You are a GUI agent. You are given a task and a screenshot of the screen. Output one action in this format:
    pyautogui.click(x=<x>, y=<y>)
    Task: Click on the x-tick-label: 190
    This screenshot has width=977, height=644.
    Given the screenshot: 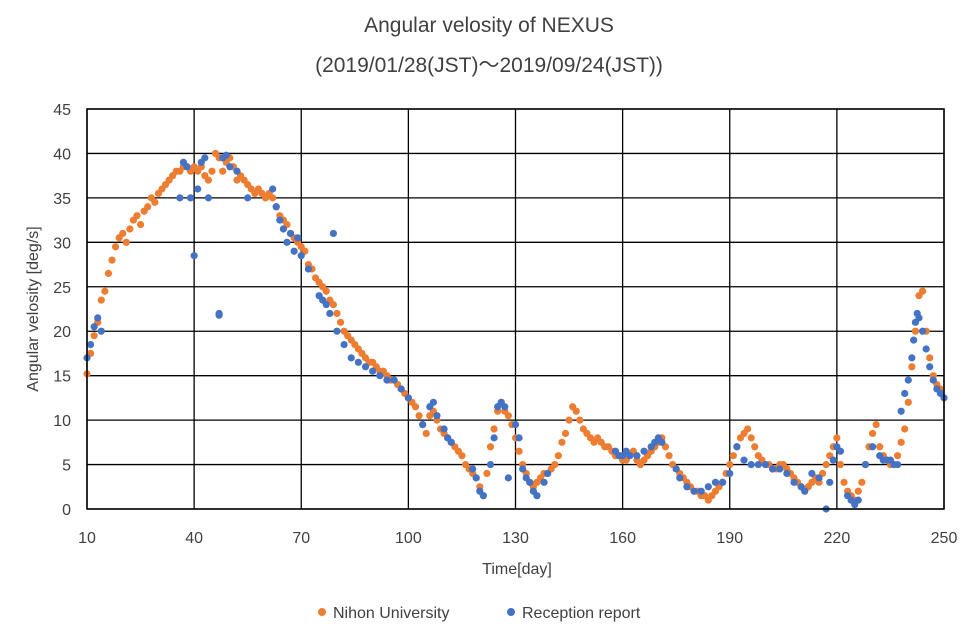 What is the action you would take?
    pyautogui.click(x=729, y=538)
    